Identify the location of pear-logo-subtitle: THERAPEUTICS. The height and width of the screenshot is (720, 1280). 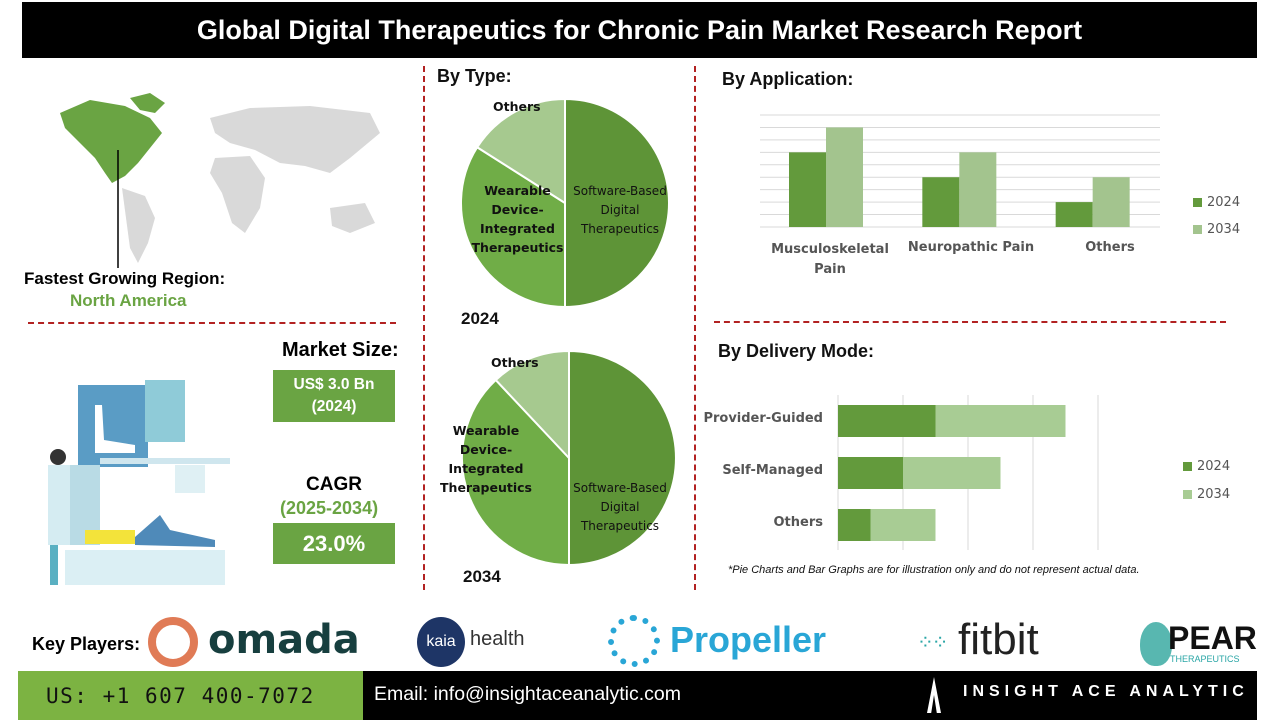
(1205, 659).